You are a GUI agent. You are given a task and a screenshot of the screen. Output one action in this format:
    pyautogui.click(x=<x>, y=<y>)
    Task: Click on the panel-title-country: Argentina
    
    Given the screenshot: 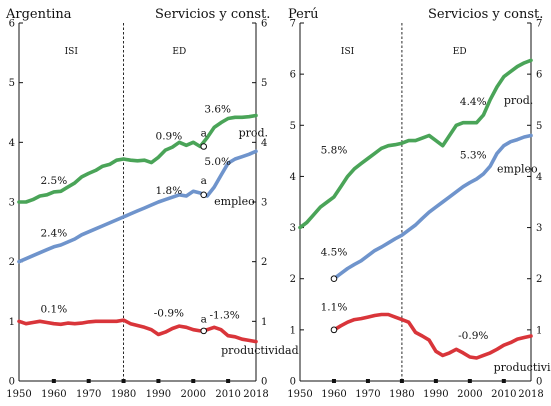 What is the action you would take?
    pyautogui.click(x=38, y=14)
    